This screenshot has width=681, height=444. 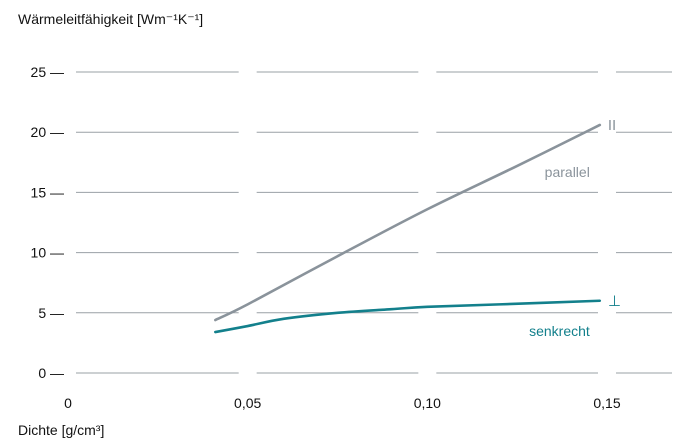 I want to click on y-tick-label: 15 —, so click(x=47, y=192).